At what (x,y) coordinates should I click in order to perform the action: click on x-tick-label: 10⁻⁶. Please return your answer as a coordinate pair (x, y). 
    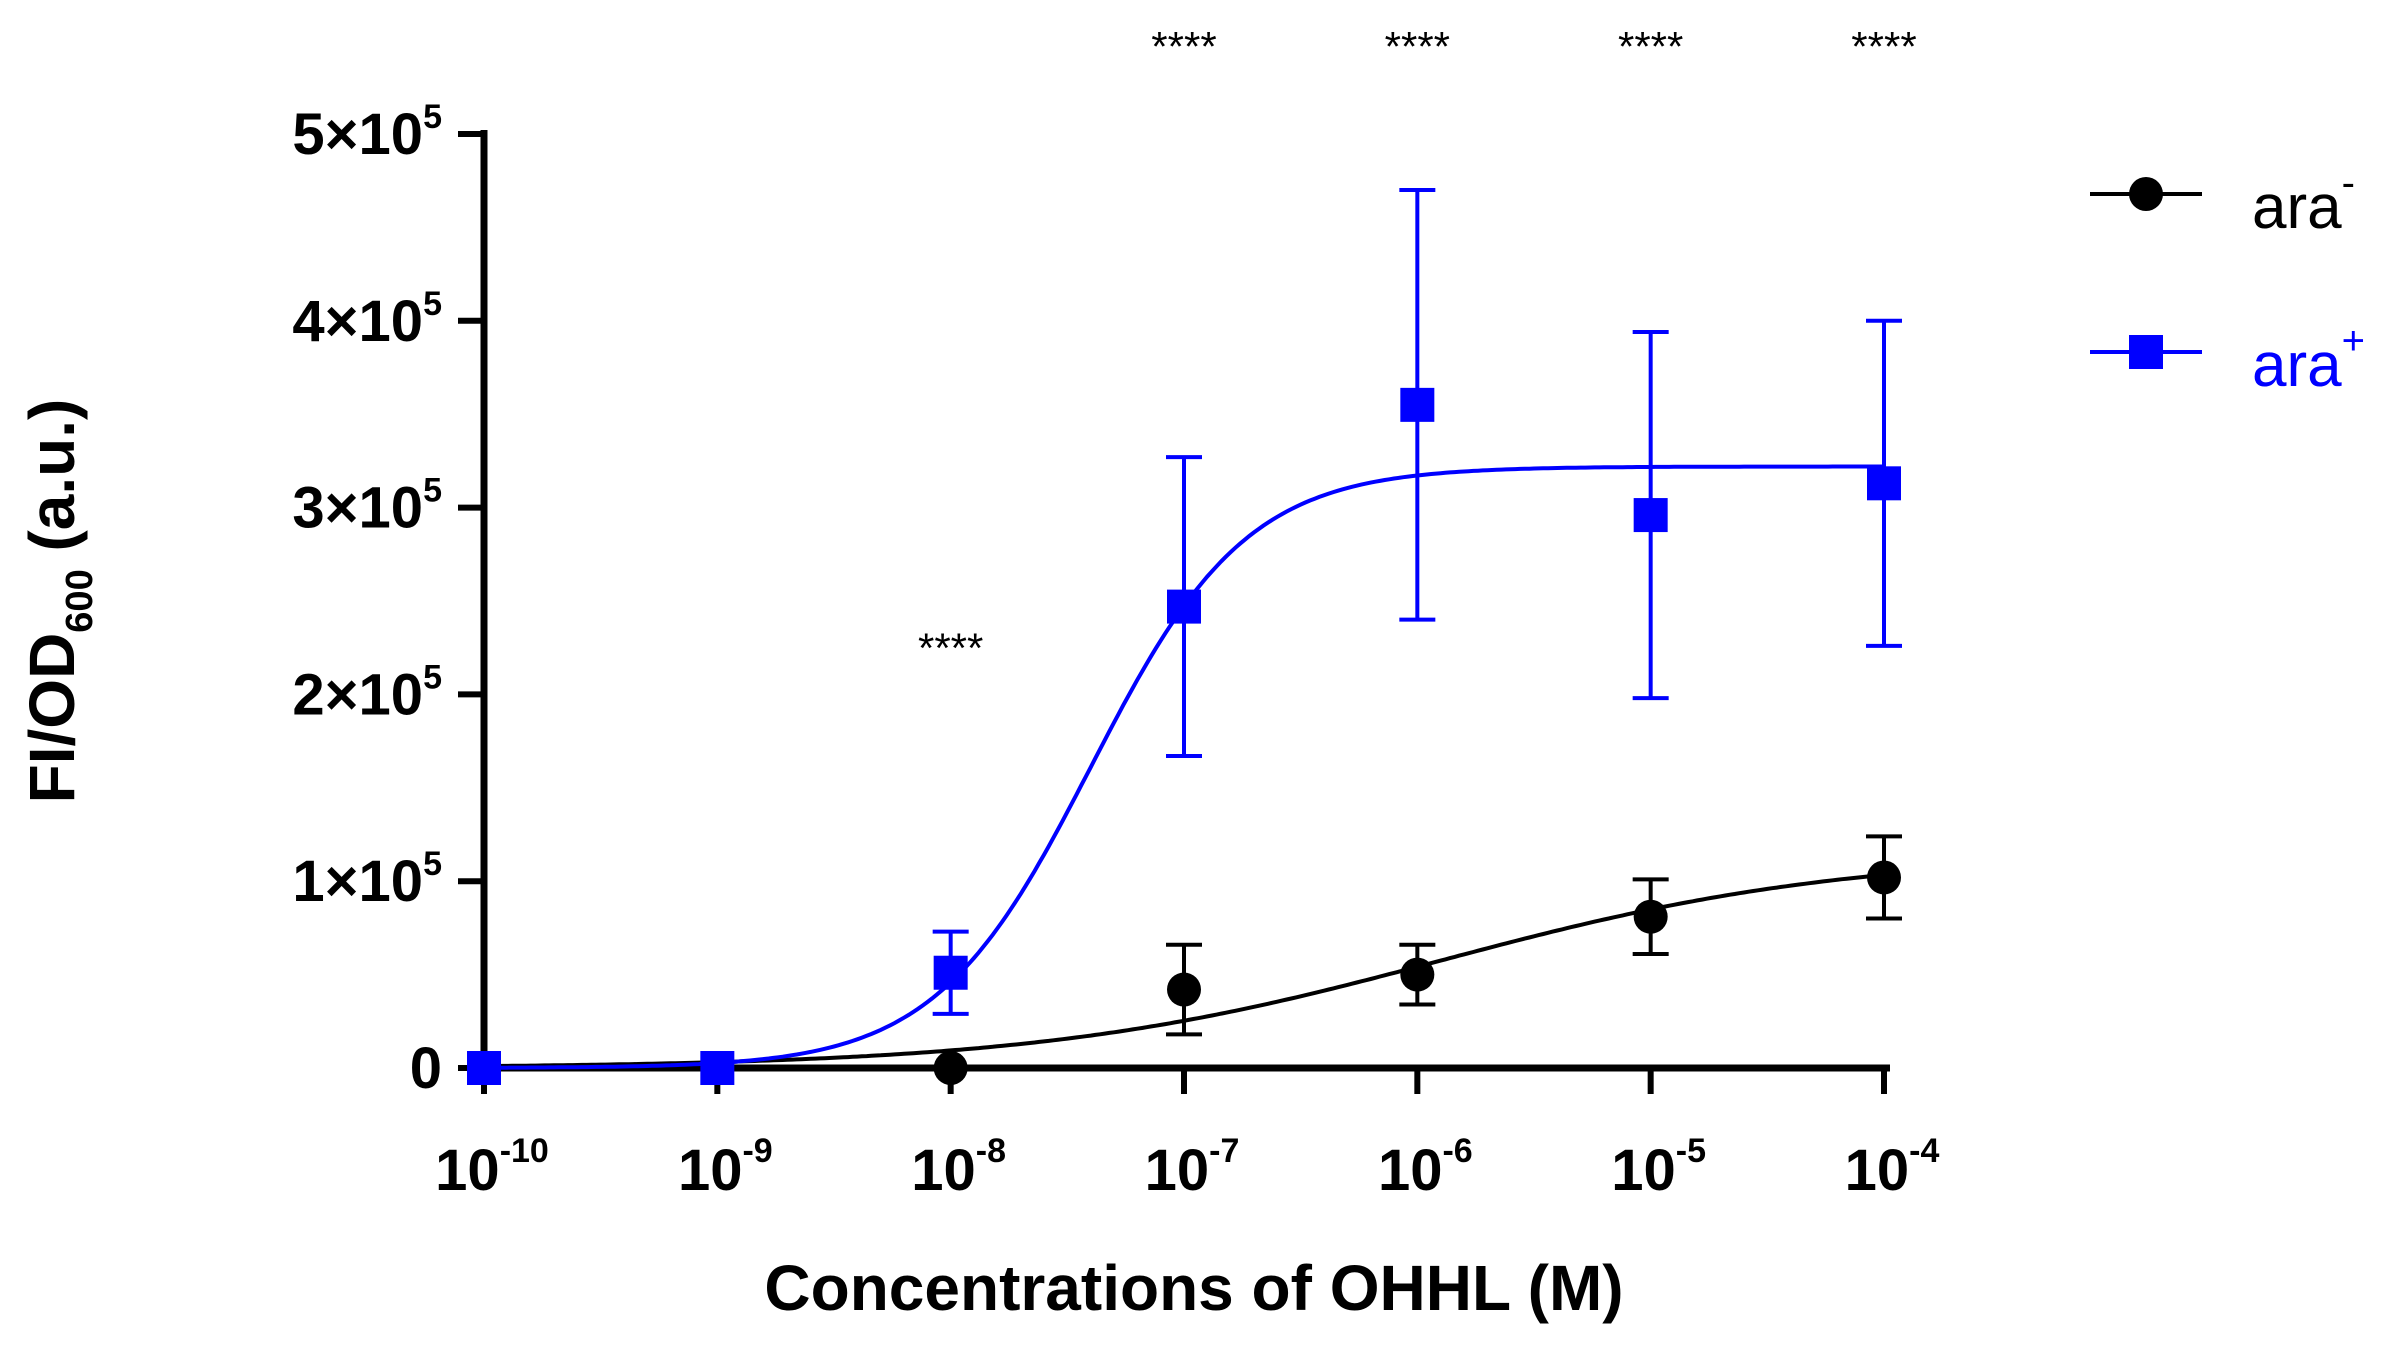
    Looking at the image, I should click on (1425, 1167).